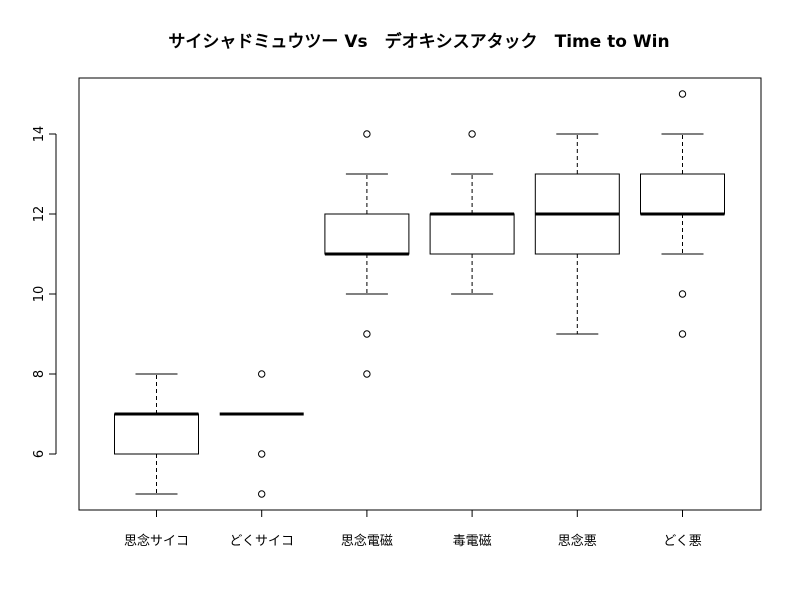  Describe the element at coordinates (413, 529) in the screenshot. I see `x-axis: 思念サイコ どくサイコ 思念電磁 毒電磁 思念悪 どく悪` at that location.